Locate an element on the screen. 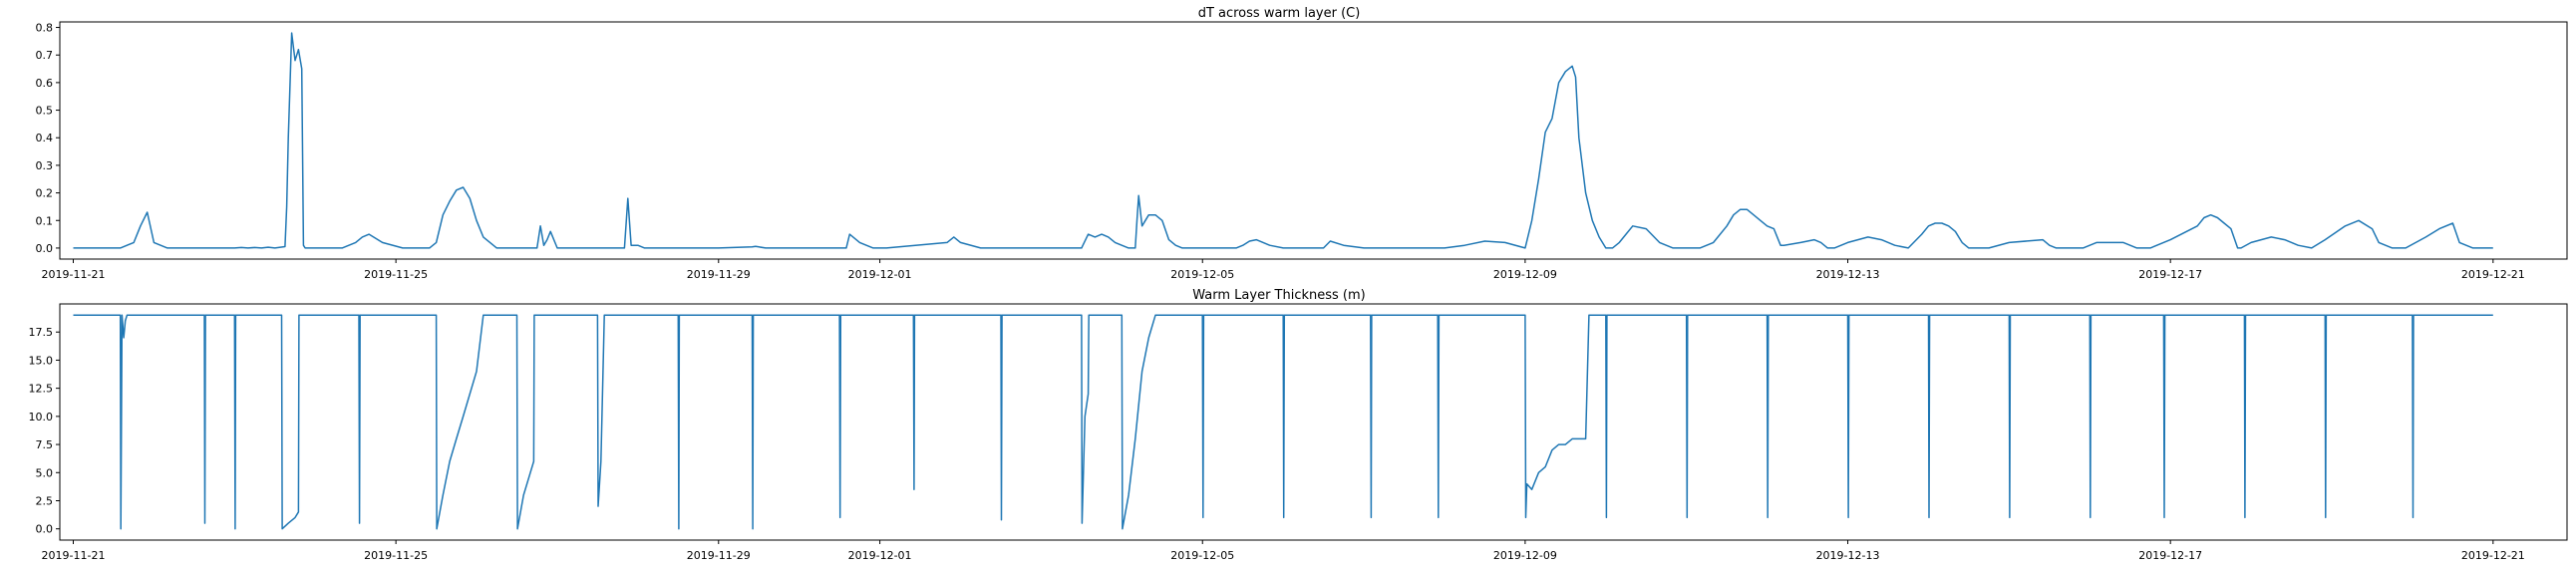 The width and height of the screenshot is (2576, 566). y-tick-label: 0.6 is located at coordinates (45, 83).